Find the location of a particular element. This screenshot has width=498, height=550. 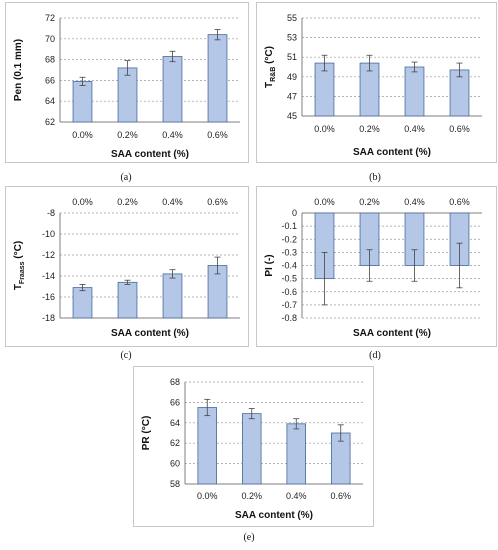

panel-letter: (b) is located at coordinates (375, 177).